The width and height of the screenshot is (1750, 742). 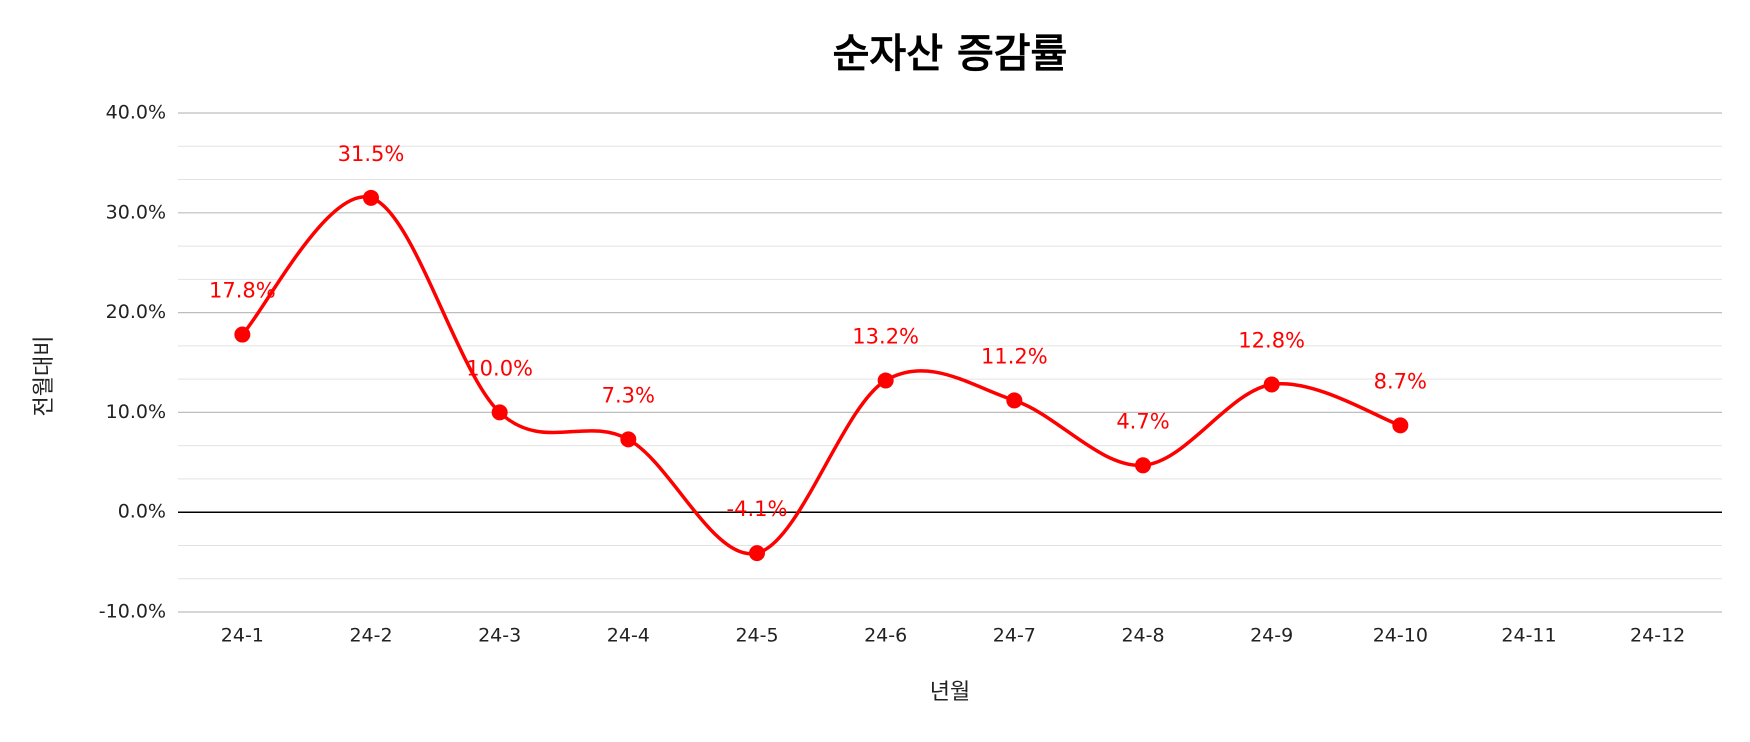 What do you see at coordinates (136, 312) in the screenshot?
I see `y-tick-label: 20.0%` at bounding box center [136, 312].